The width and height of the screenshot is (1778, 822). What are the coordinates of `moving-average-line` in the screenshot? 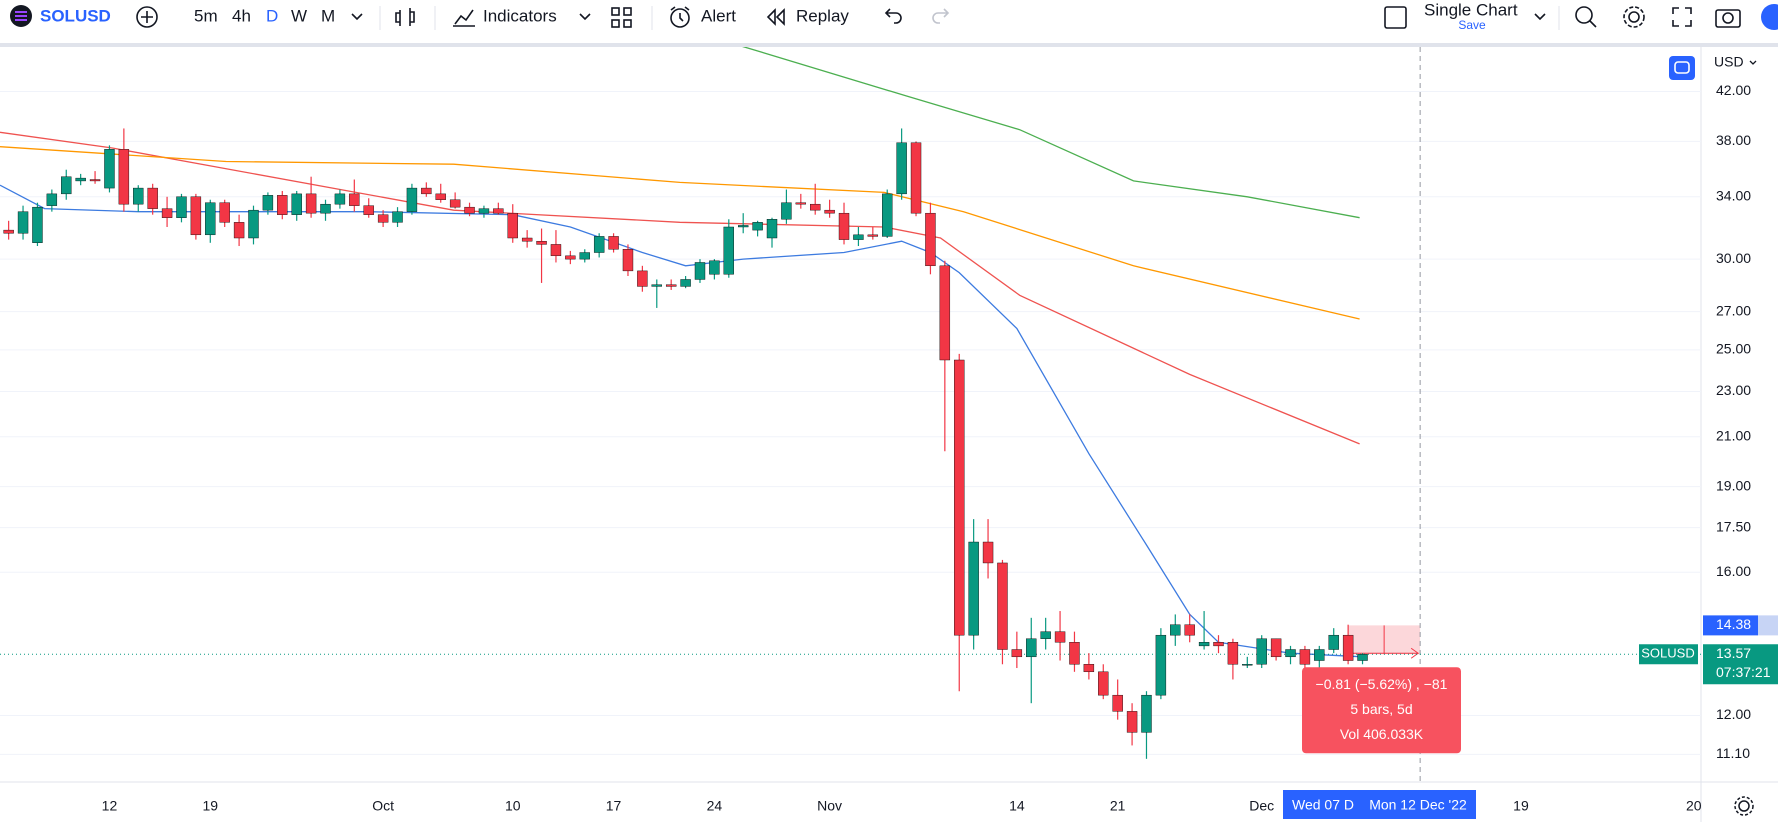 It's located at (1050, 132).